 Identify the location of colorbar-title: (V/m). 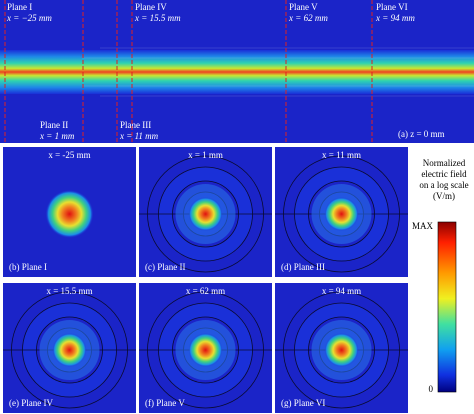
(444, 196).